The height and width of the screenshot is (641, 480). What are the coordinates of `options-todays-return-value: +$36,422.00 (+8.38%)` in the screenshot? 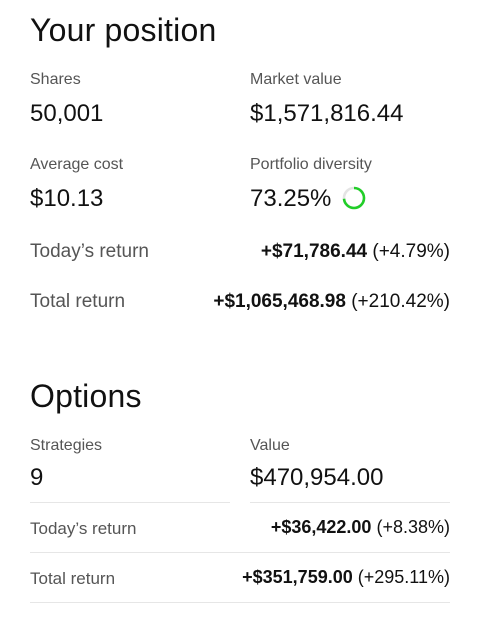 It's located at (360, 527).